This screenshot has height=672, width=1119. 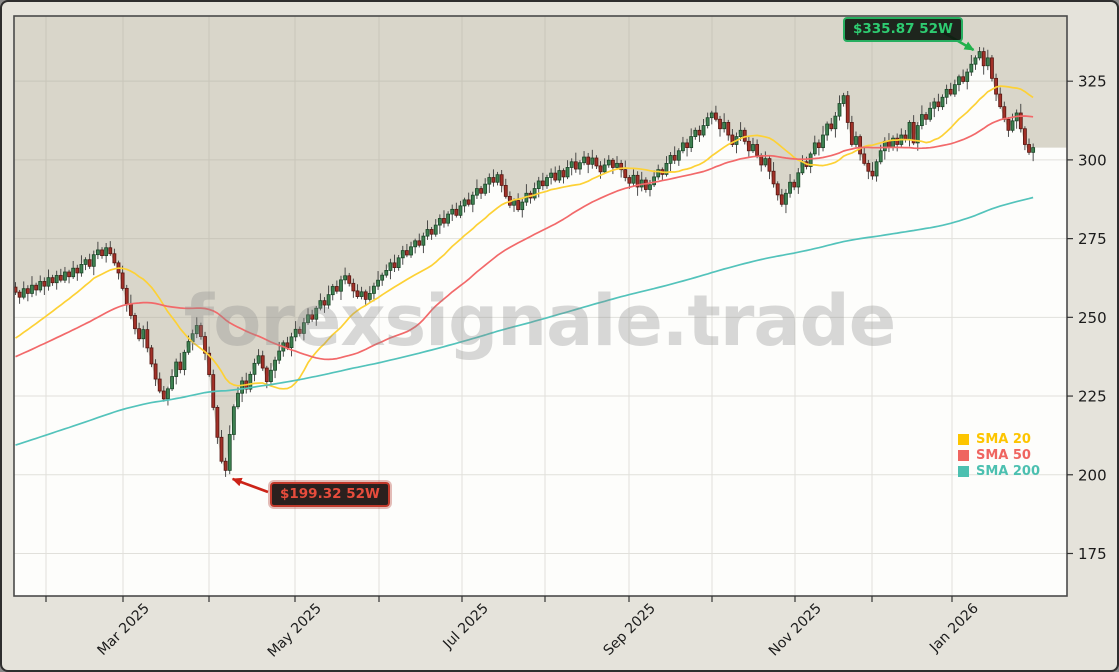 I want to click on x-tick-label: Mar 2025, so click(x=123, y=630).